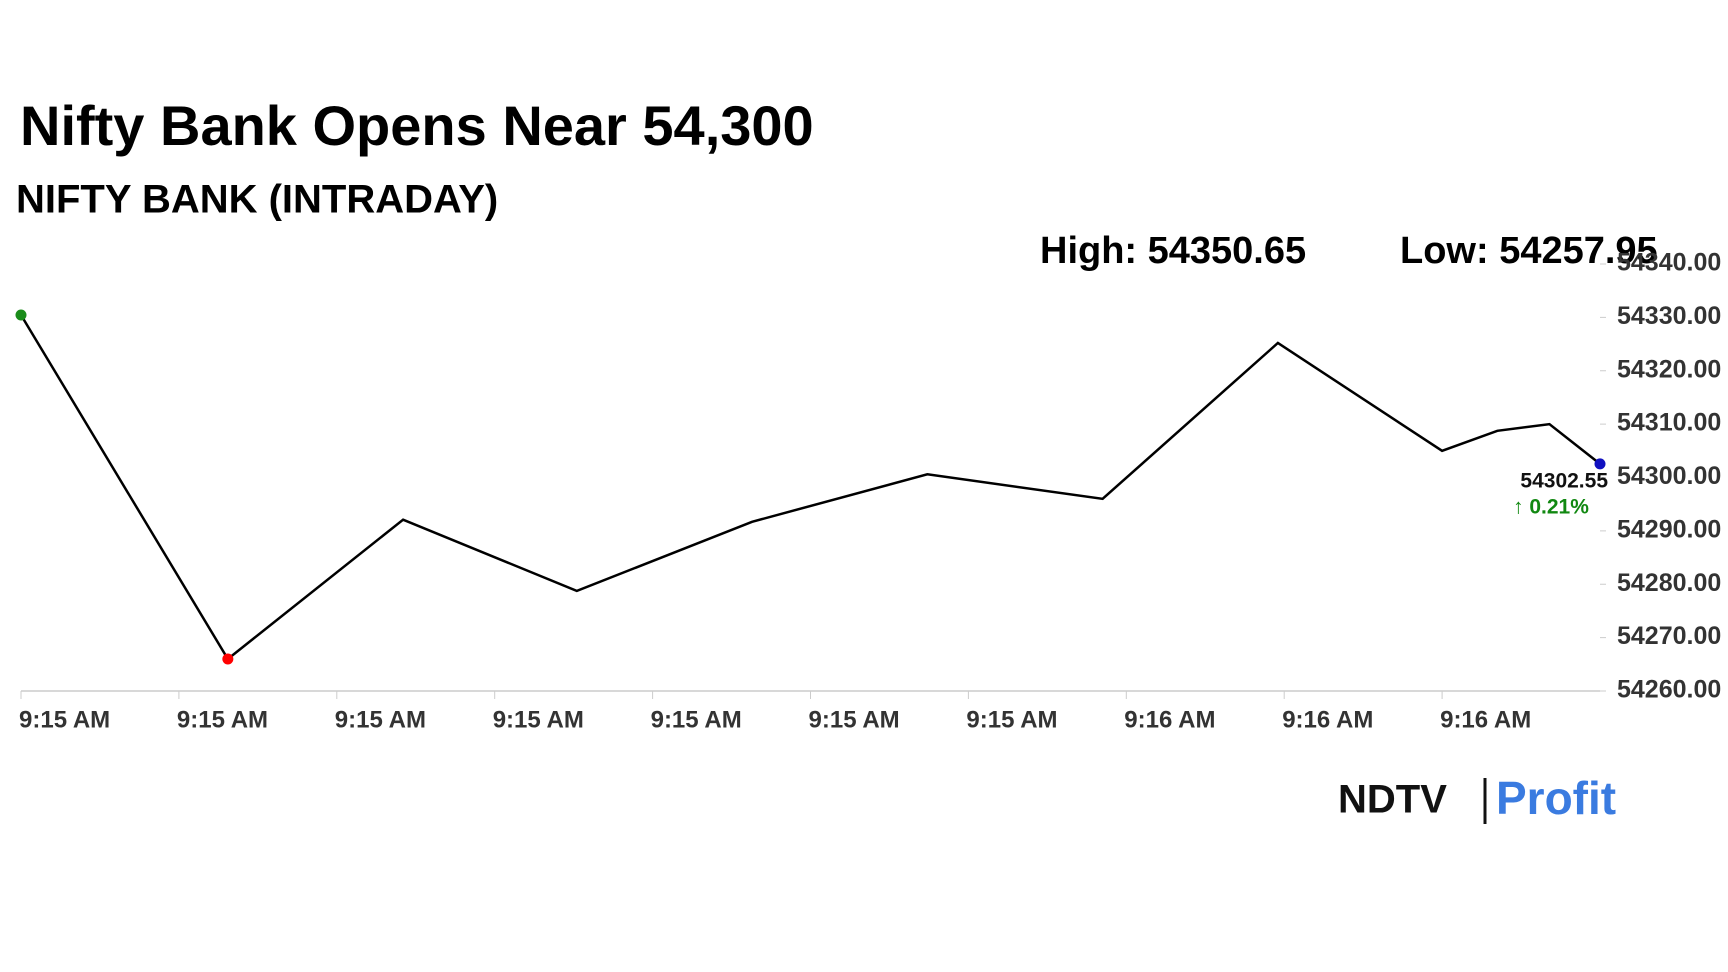 The width and height of the screenshot is (1728, 972). I want to click on y-tick-label: 54280.00, so click(1669, 583).